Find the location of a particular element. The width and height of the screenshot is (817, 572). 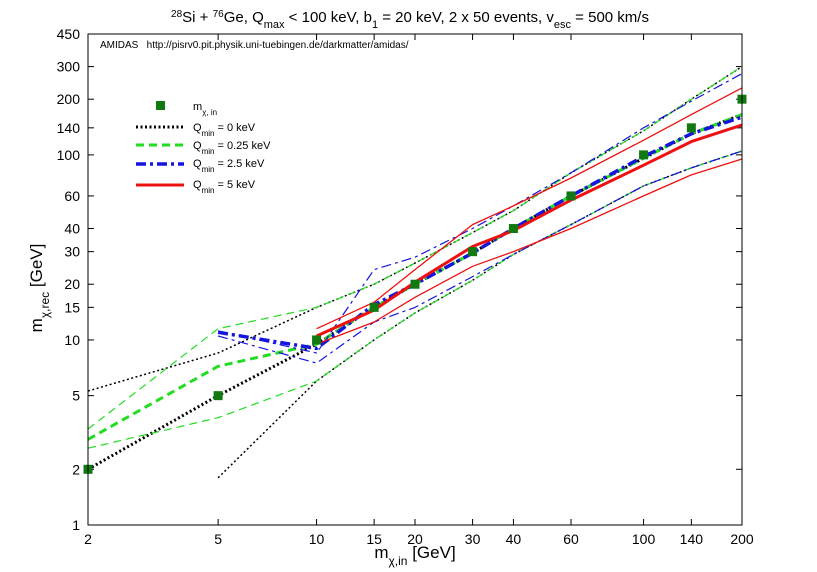

y-tick-label: 10 is located at coordinates (72, 340).